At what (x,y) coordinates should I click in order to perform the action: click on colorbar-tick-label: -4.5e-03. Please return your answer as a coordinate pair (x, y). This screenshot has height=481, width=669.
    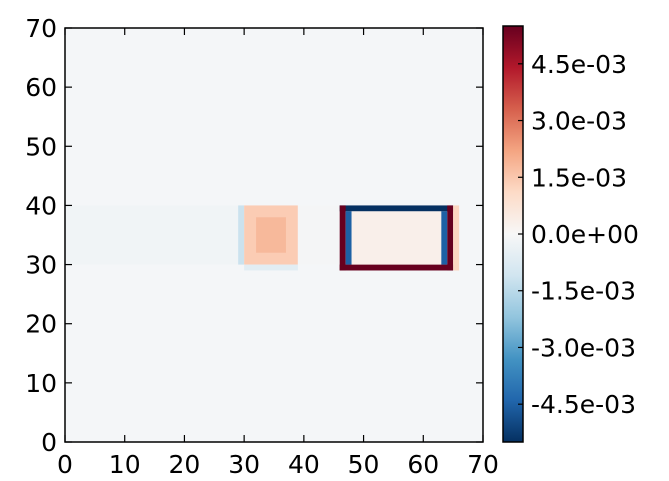
    Looking at the image, I should click on (583, 404).